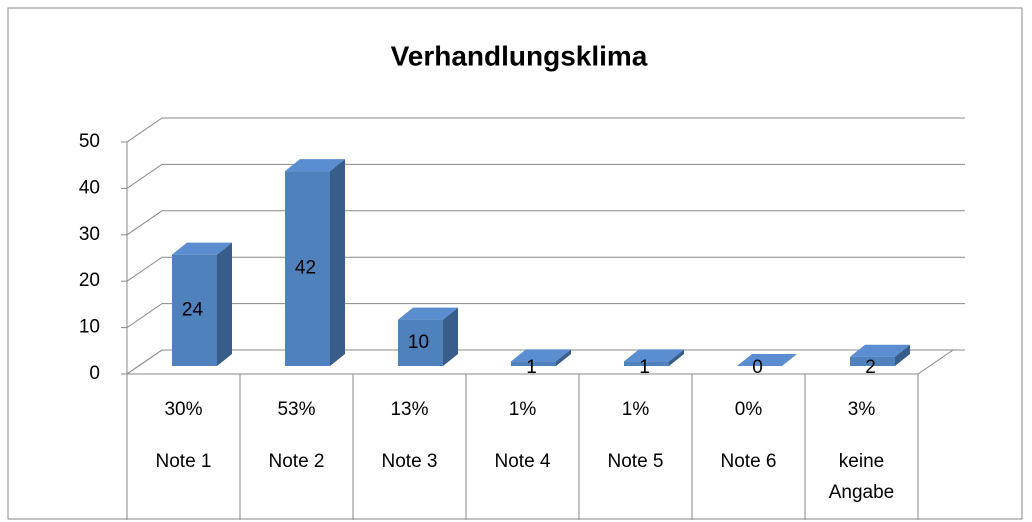 The height and width of the screenshot is (522, 1032). What do you see at coordinates (89, 187) in the screenshot?
I see `y-tick-label: 40` at bounding box center [89, 187].